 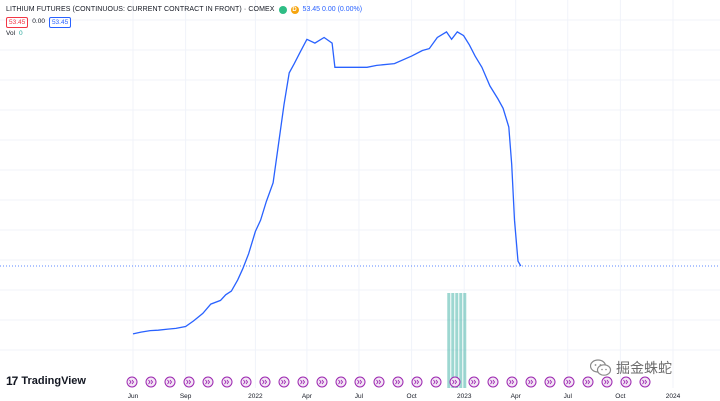 What do you see at coordinates (53, 381) in the screenshot?
I see `tradingview-logo-text: TradingView` at bounding box center [53, 381].